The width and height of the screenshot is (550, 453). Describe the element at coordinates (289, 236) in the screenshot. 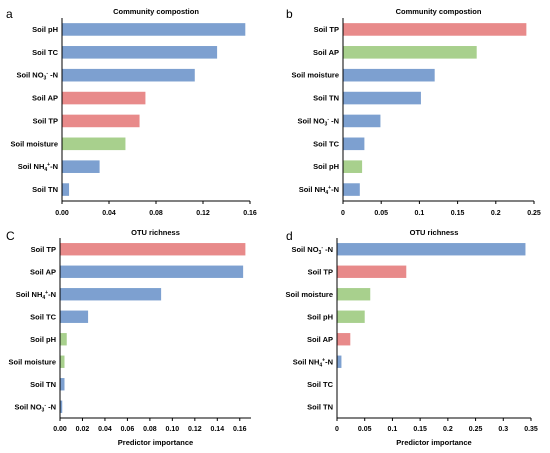

I see `panel-letter: d` at that location.